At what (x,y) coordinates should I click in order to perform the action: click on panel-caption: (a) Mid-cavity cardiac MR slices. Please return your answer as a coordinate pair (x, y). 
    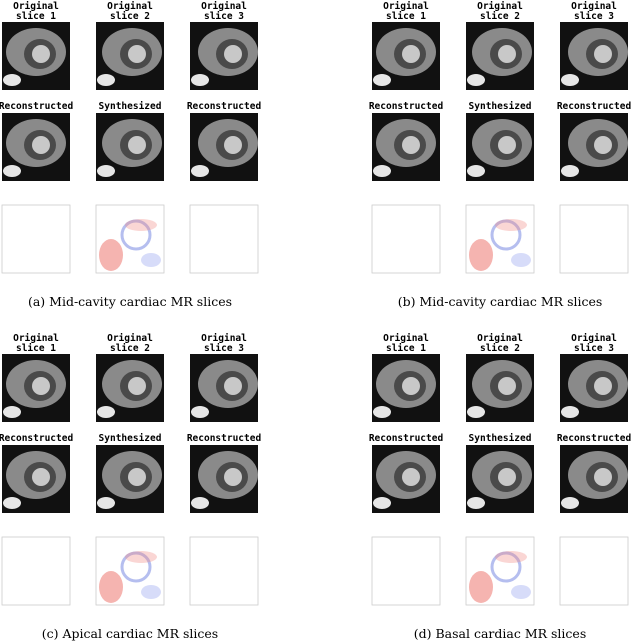
    Looking at the image, I should click on (130, 301).